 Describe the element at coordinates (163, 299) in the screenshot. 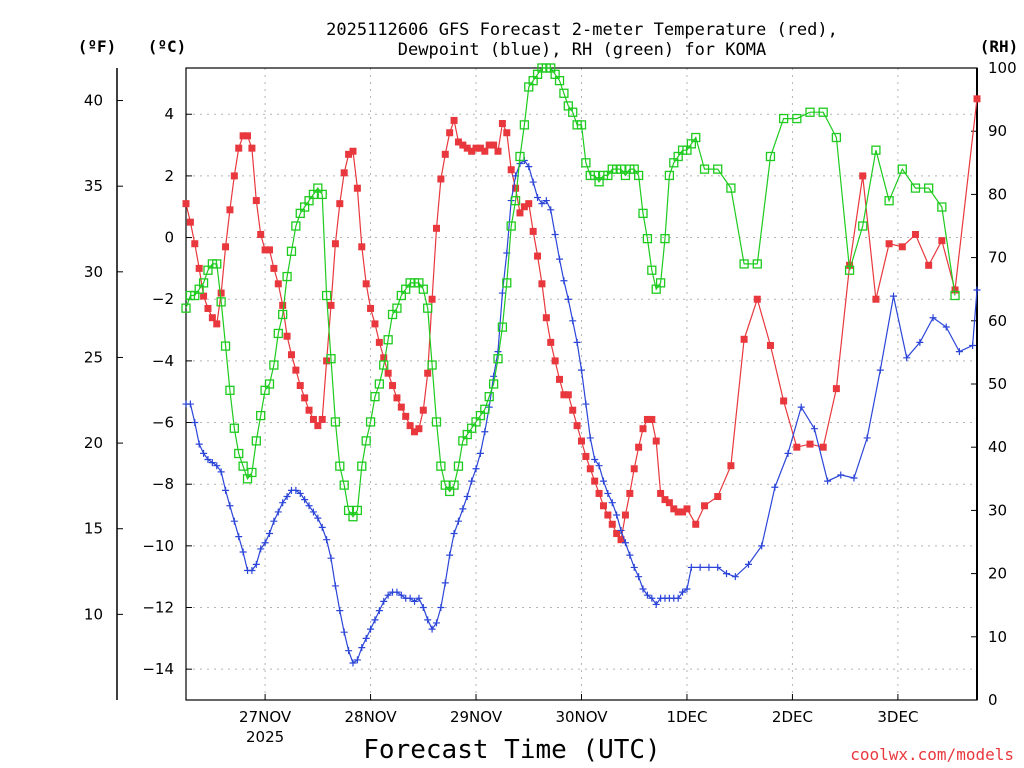

I see `celsius-tick-label: −2` at that location.